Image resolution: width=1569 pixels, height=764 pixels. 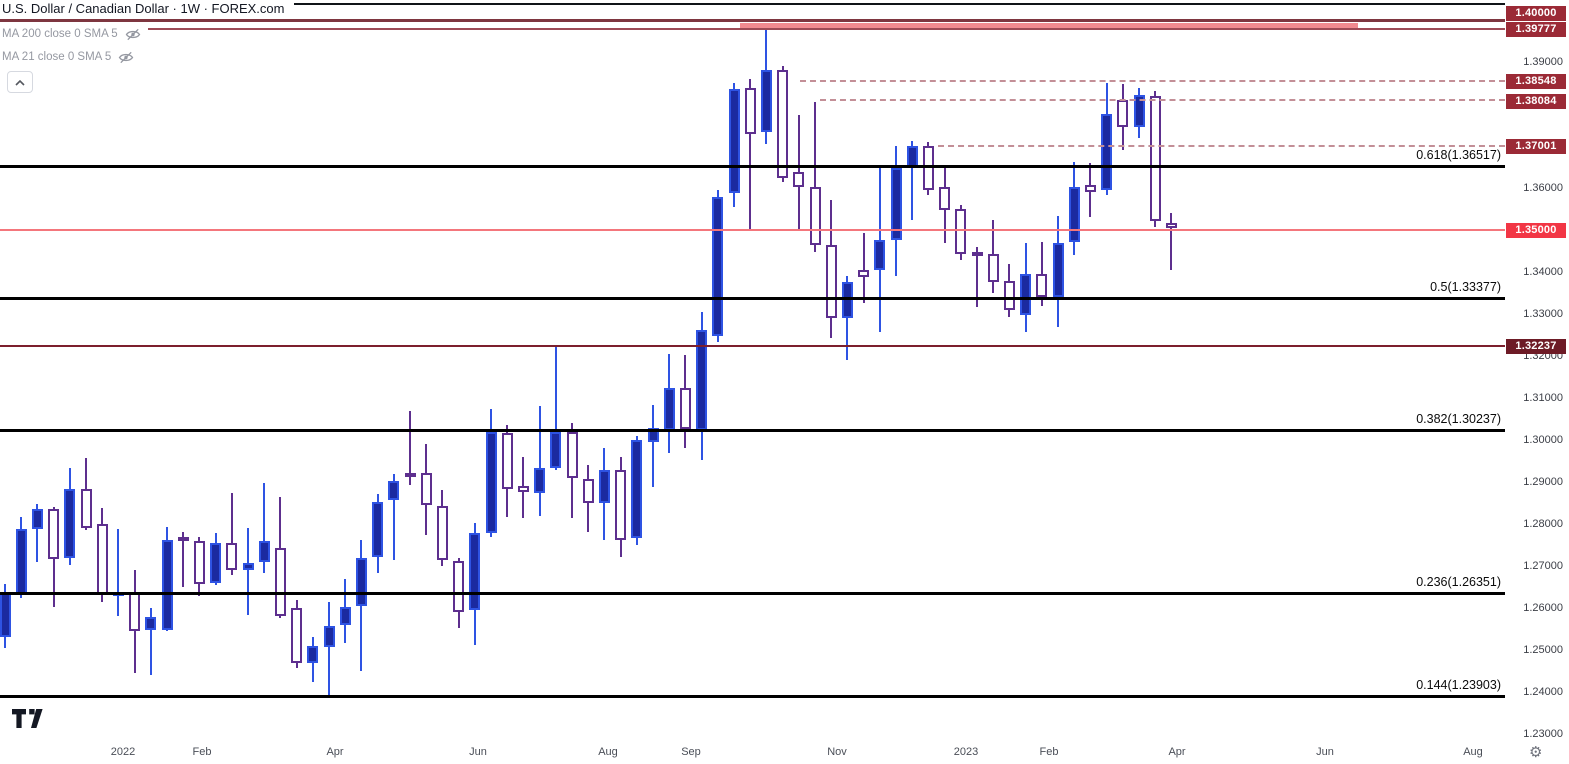 I want to click on legend-collapse-button, so click(x=20, y=82).